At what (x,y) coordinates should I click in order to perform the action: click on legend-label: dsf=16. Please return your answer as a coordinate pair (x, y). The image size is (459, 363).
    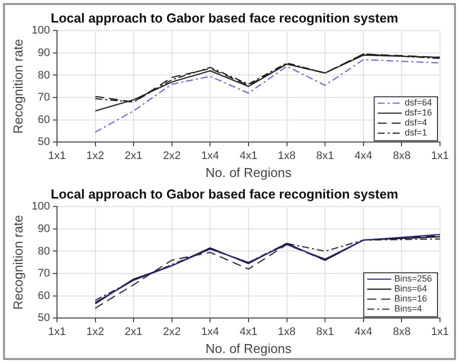
    Looking at the image, I should click on (418, 113).